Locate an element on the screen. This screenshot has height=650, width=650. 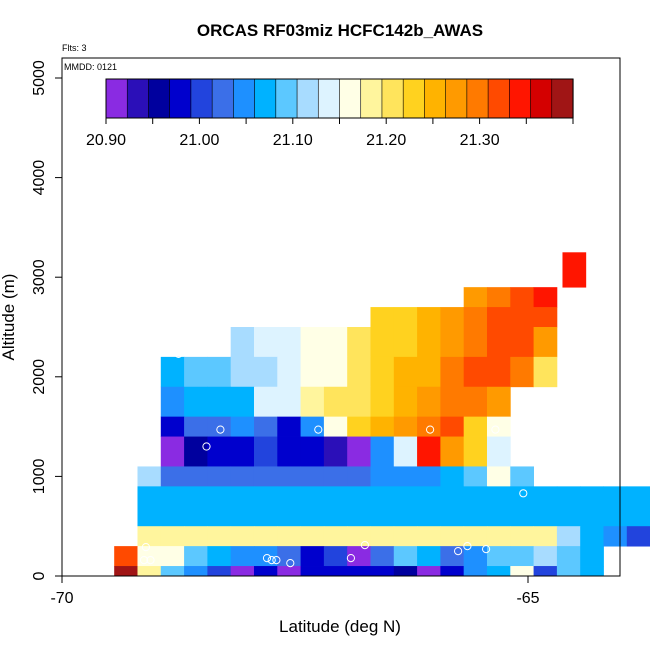
x-tick-label: -65 is located at coordinates (527, 598).